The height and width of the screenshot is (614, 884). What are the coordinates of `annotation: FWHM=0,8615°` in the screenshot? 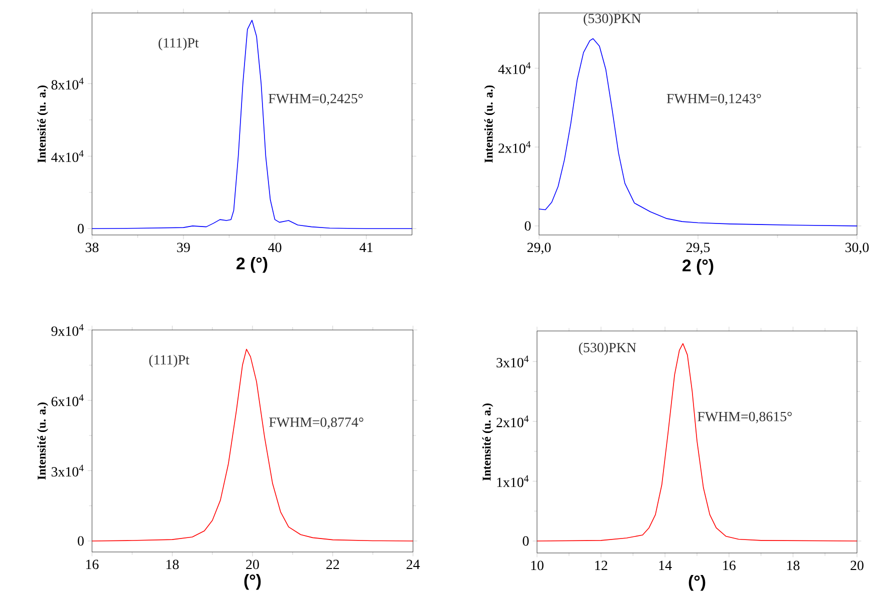 It's located at (745, 418).